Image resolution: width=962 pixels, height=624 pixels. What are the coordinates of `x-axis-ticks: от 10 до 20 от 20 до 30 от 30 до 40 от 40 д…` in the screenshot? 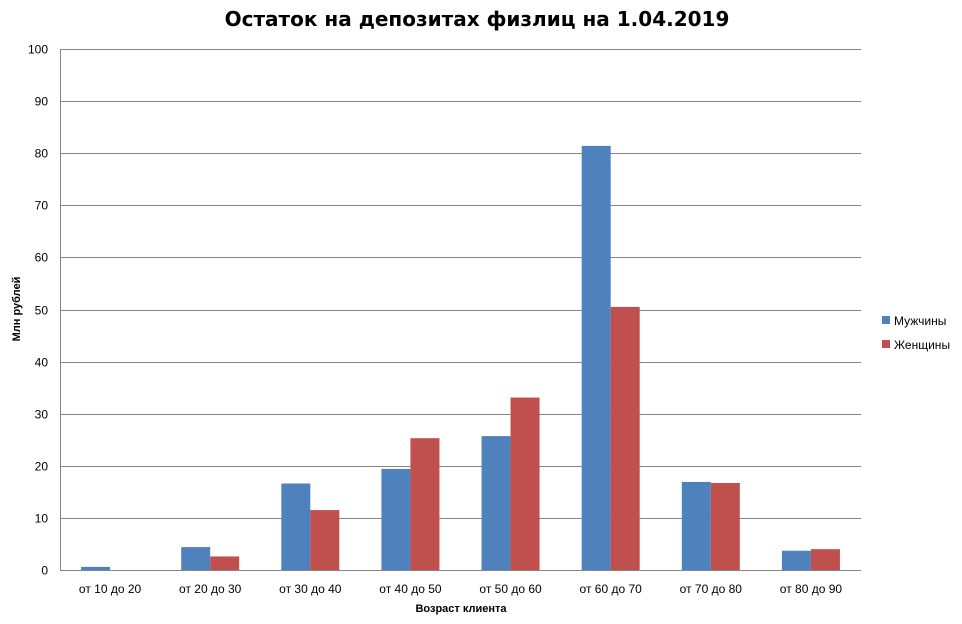 It's located at (460, 589).